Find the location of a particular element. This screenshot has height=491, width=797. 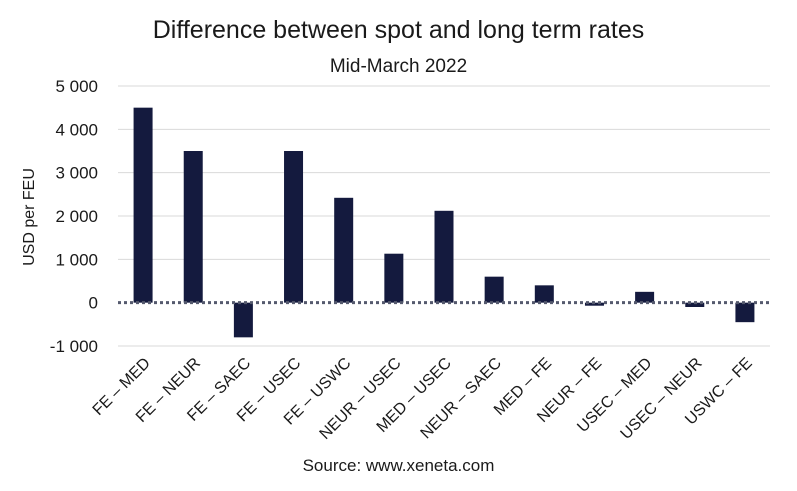

y-tick-label: 4 000 is located at coordinates (76, 129).